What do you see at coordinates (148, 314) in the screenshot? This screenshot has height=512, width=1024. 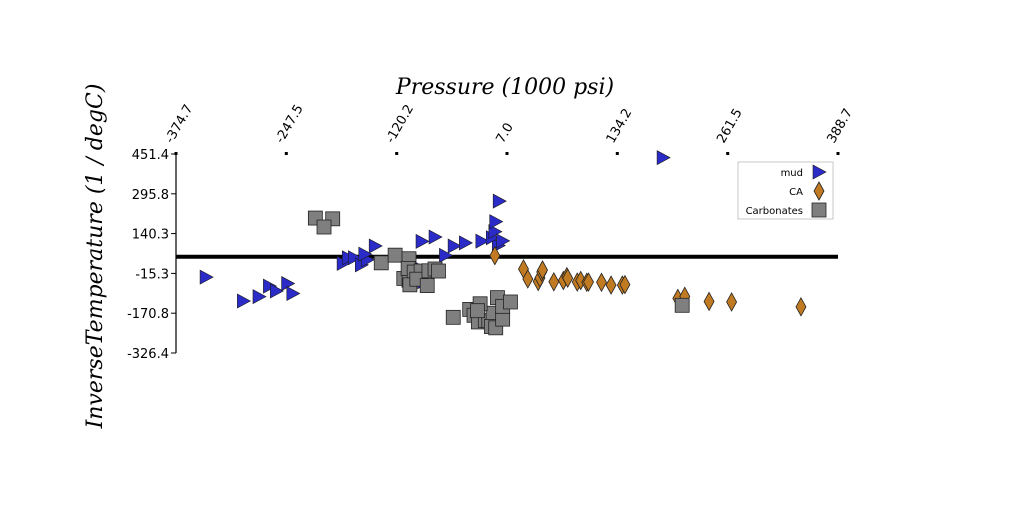 I see `y-tick-label: -170.8` at bounding box center [148, 314].